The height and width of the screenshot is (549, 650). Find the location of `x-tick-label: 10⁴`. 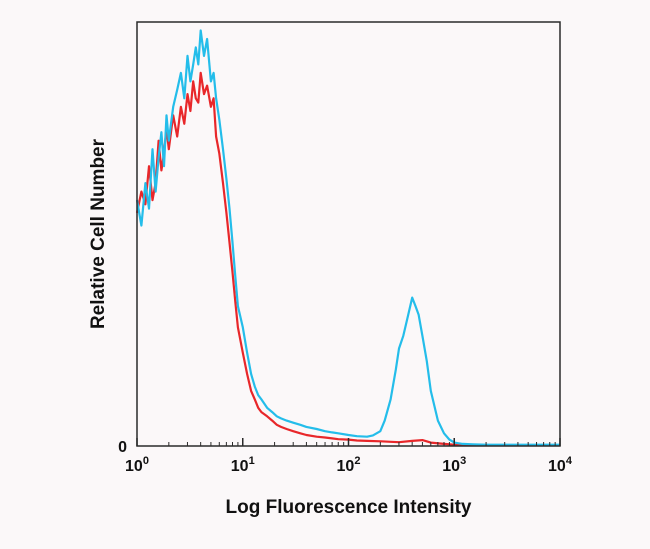

x-tick-label: 10⁴ is located at coordinates (560, 465).